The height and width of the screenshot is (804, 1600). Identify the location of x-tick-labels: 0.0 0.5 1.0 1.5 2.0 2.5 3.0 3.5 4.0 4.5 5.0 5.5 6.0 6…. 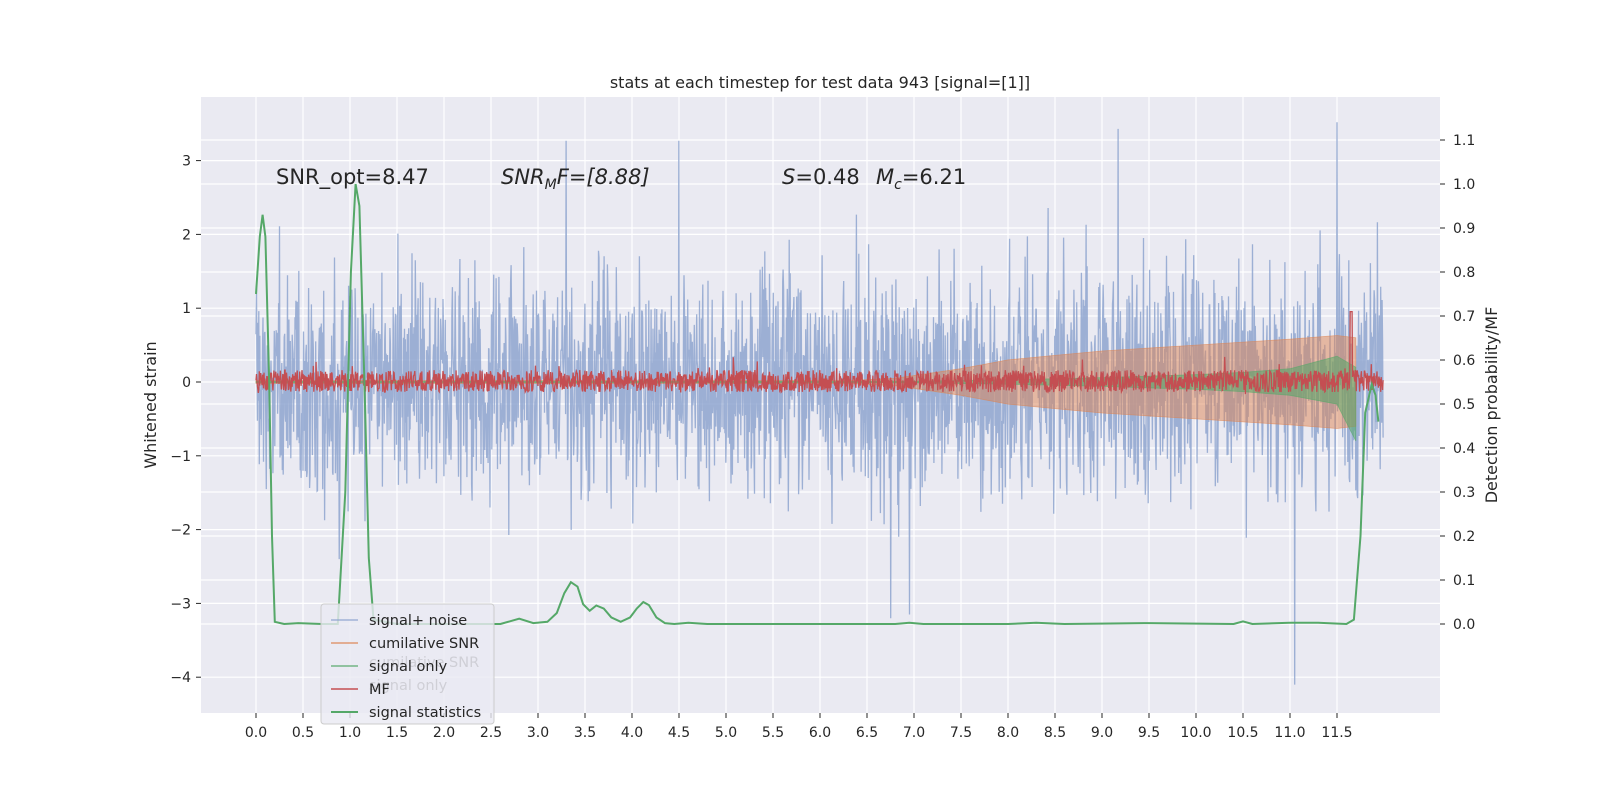
(799, 727).